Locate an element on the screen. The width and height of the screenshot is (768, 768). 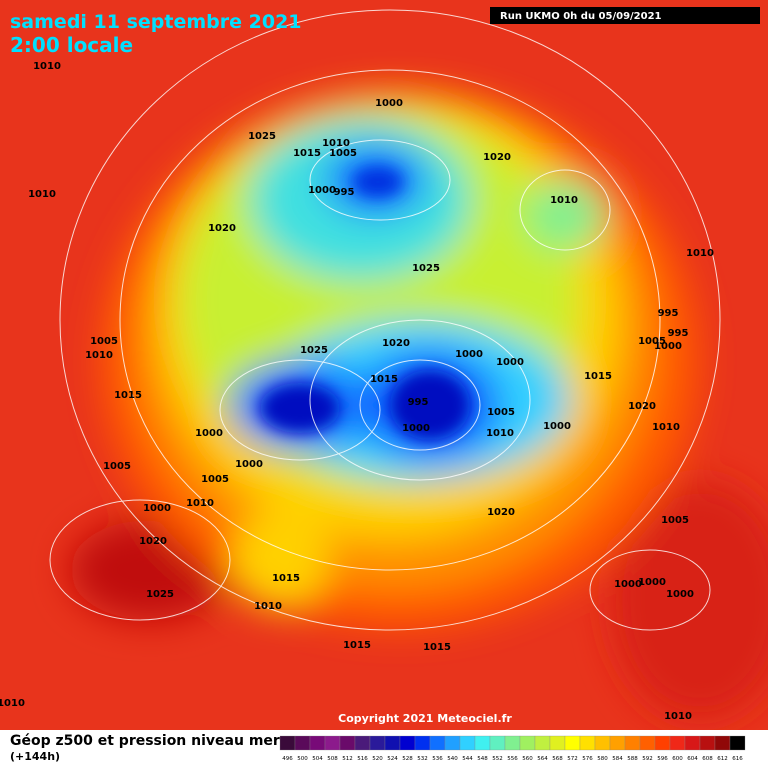
legend-scale-label: 500 is located at coordinates (302, 759).